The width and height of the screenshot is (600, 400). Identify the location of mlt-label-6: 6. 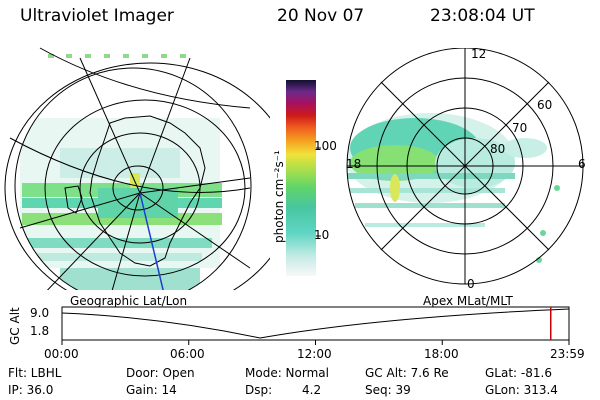
(582, 164).